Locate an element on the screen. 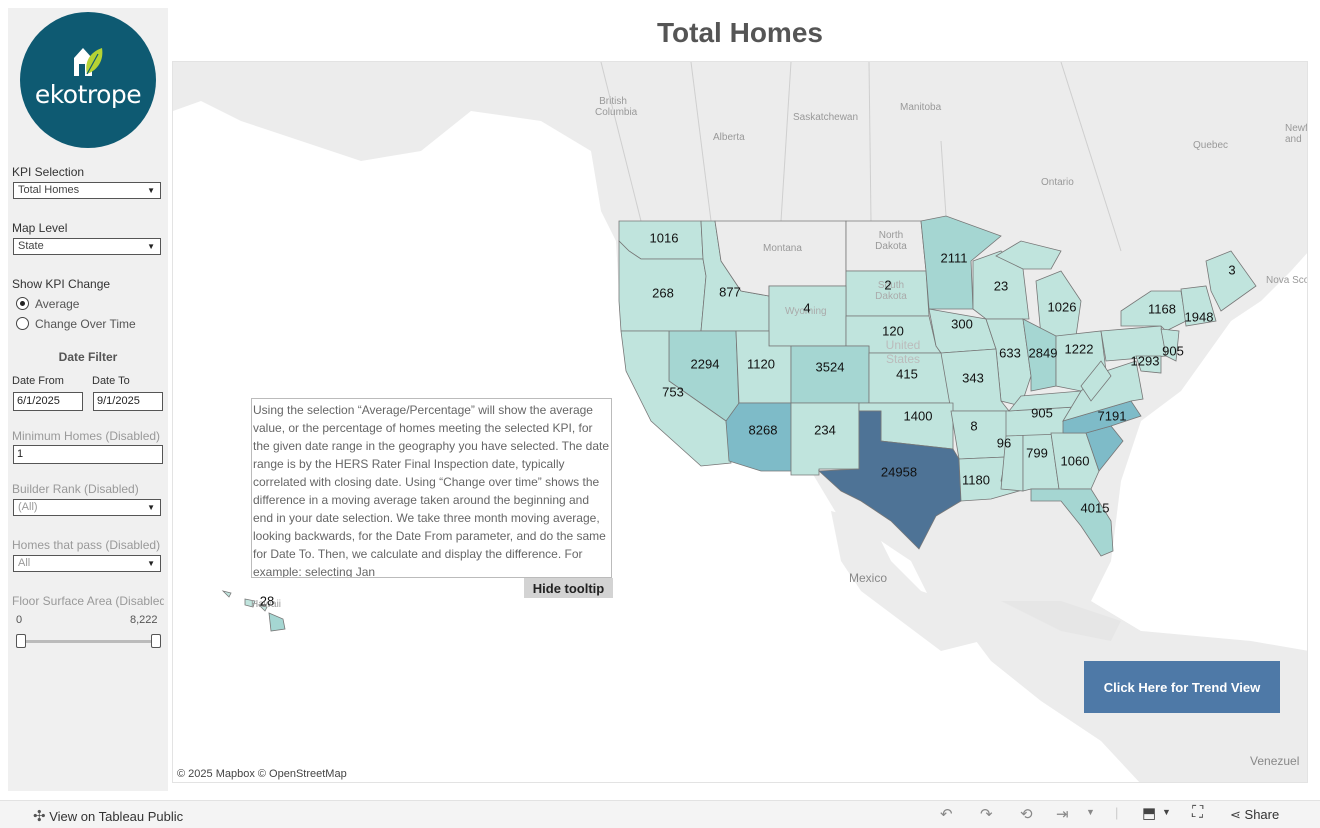  minimum-homes-input: 1 is located at coordinates (88, 454).